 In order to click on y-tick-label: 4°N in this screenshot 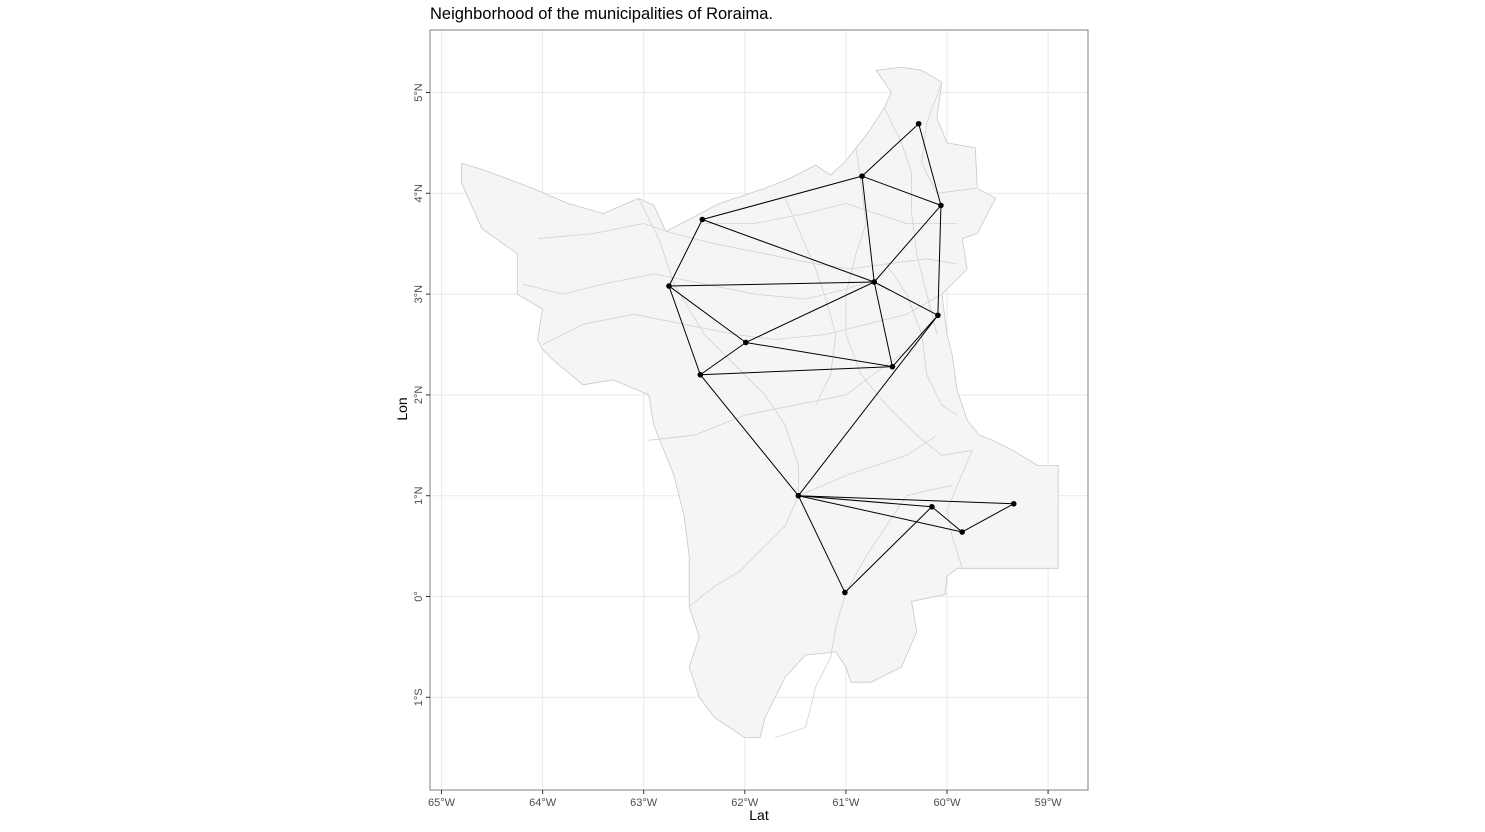, I will do `click(419, 193)`.